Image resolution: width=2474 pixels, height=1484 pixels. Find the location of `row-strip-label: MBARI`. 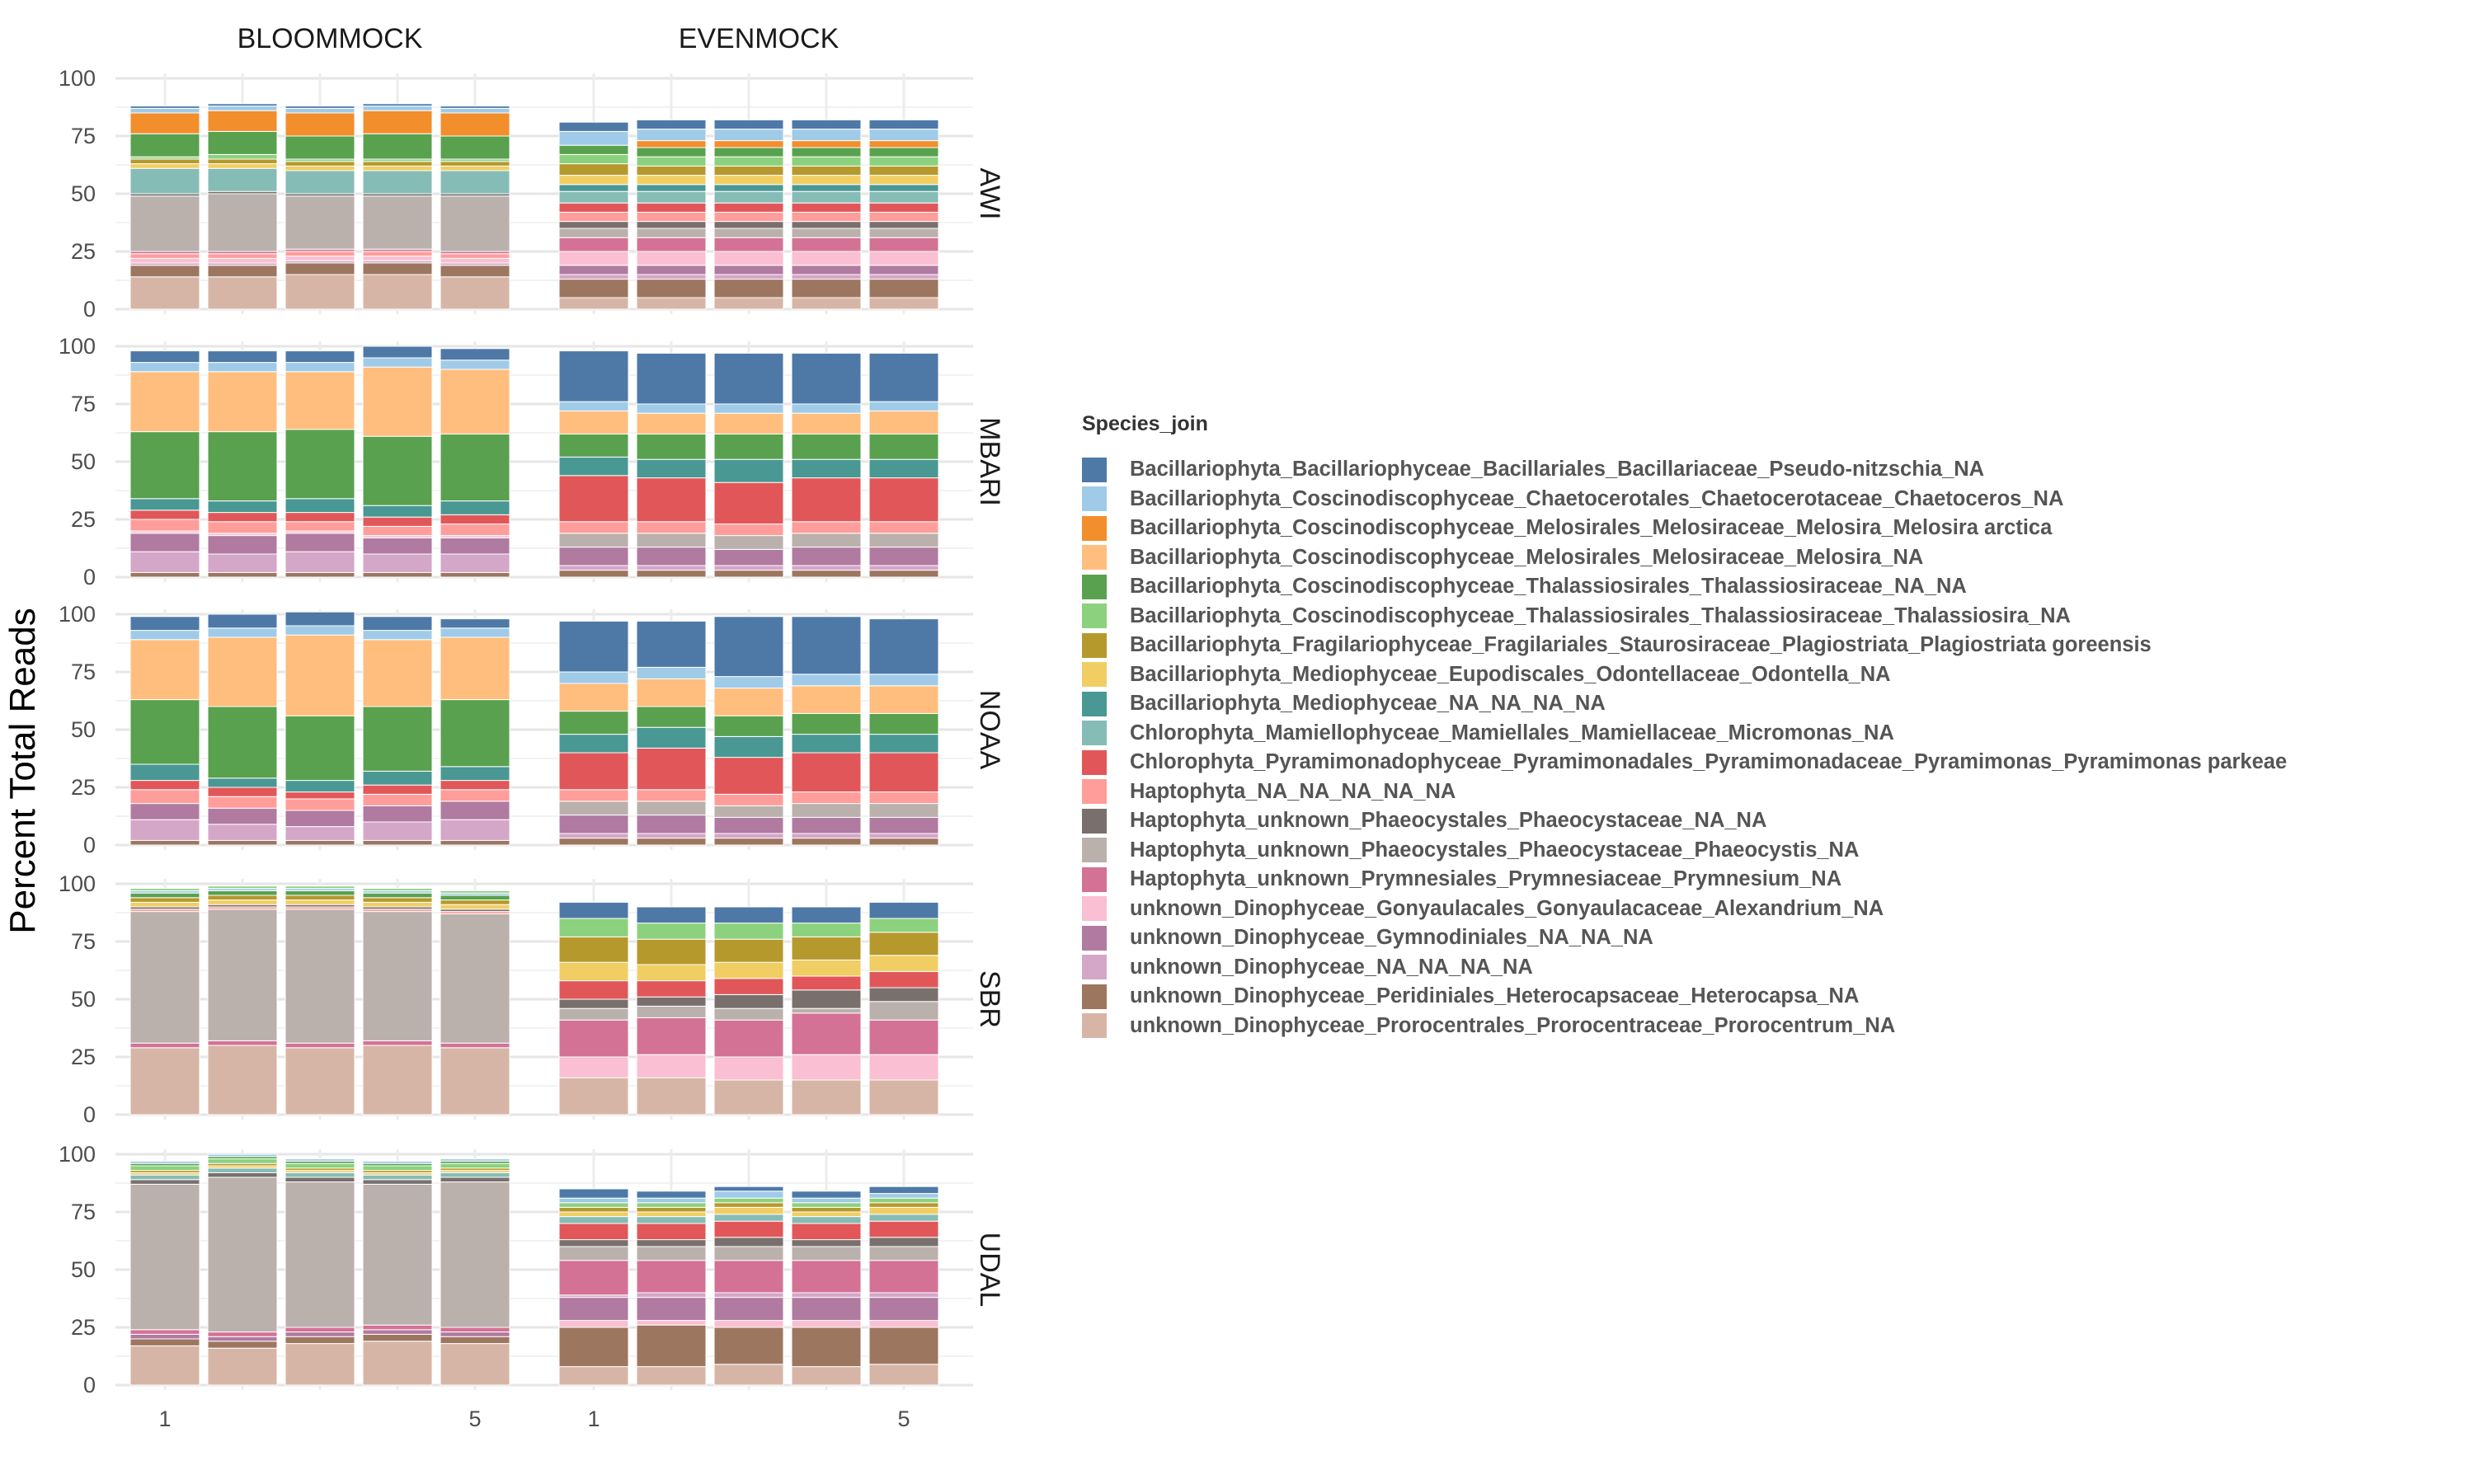

row-strip-label: MBARI is located at coordinates (989, 461).